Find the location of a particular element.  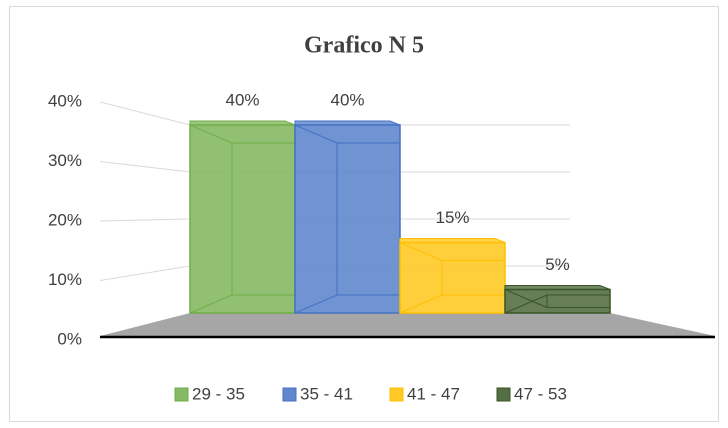

y-tick-label: 20% is located at coordinates (65, 219).